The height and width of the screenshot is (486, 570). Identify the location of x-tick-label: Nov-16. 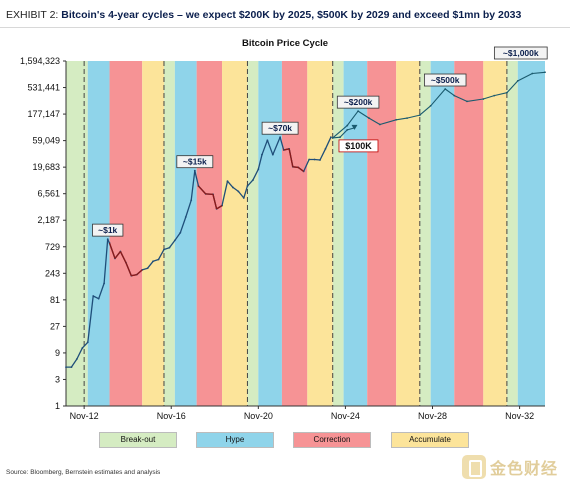
(171, 416).